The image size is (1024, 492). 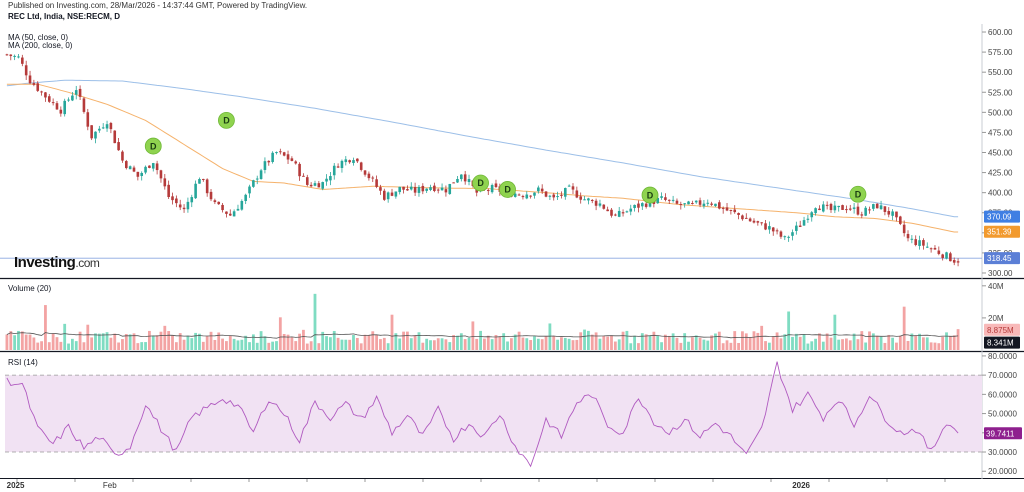 I want to click on price-badge, so click(x=1002, y=231).